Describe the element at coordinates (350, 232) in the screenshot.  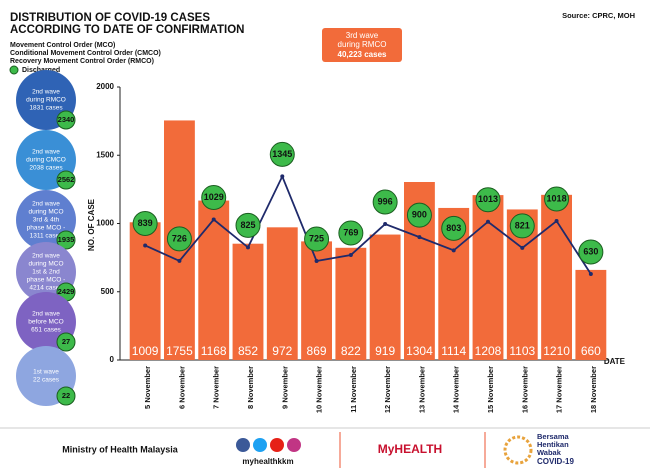
I see `discharged-label: 769` at that location.